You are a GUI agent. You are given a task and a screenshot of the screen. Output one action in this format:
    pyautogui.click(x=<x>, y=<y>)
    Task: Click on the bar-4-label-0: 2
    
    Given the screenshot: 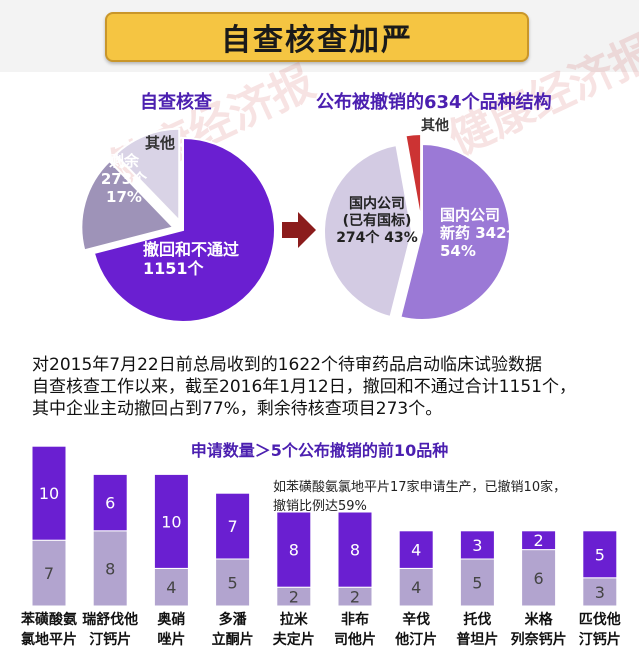 What is the action you would take?
    pyautogui.click(x=294, y=597)
    